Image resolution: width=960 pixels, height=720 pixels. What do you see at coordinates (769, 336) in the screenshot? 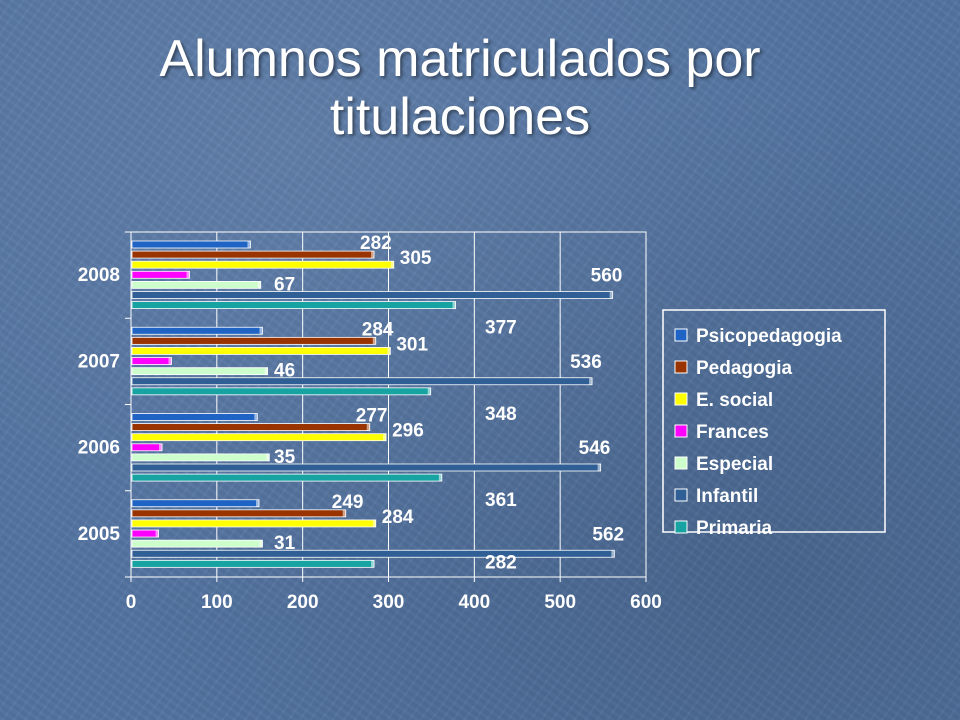
I see `legend-label: Psicopedagogia` at bounding box center [769, 336].